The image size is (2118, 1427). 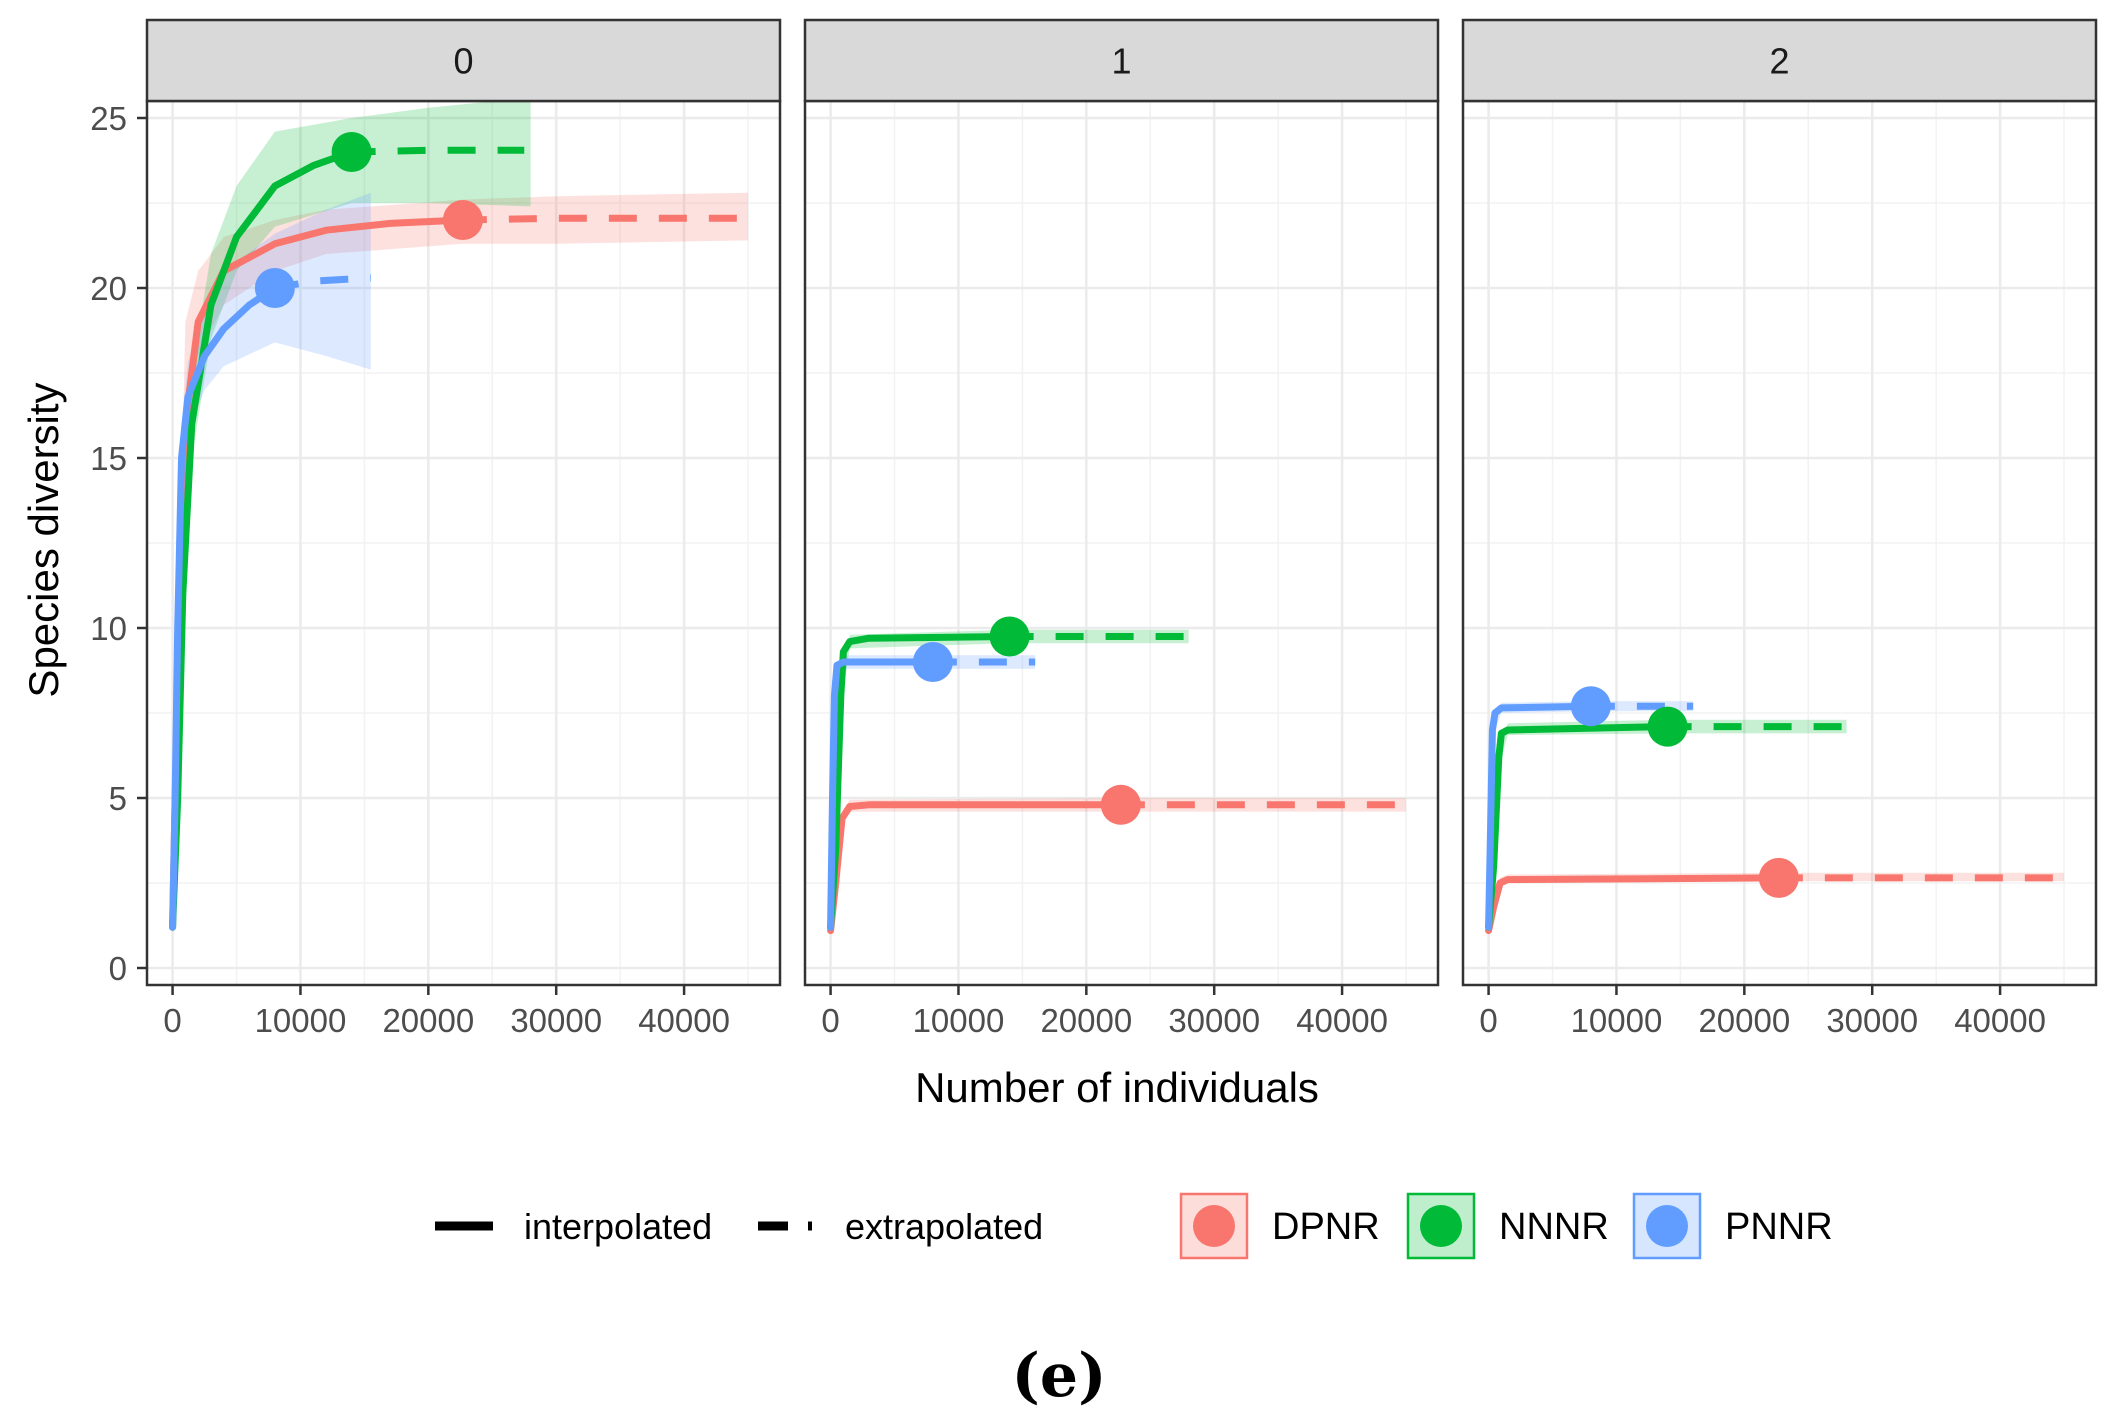 I want to click on legend-label-pnnr: PNNR, so click(x=1779, y=1227).